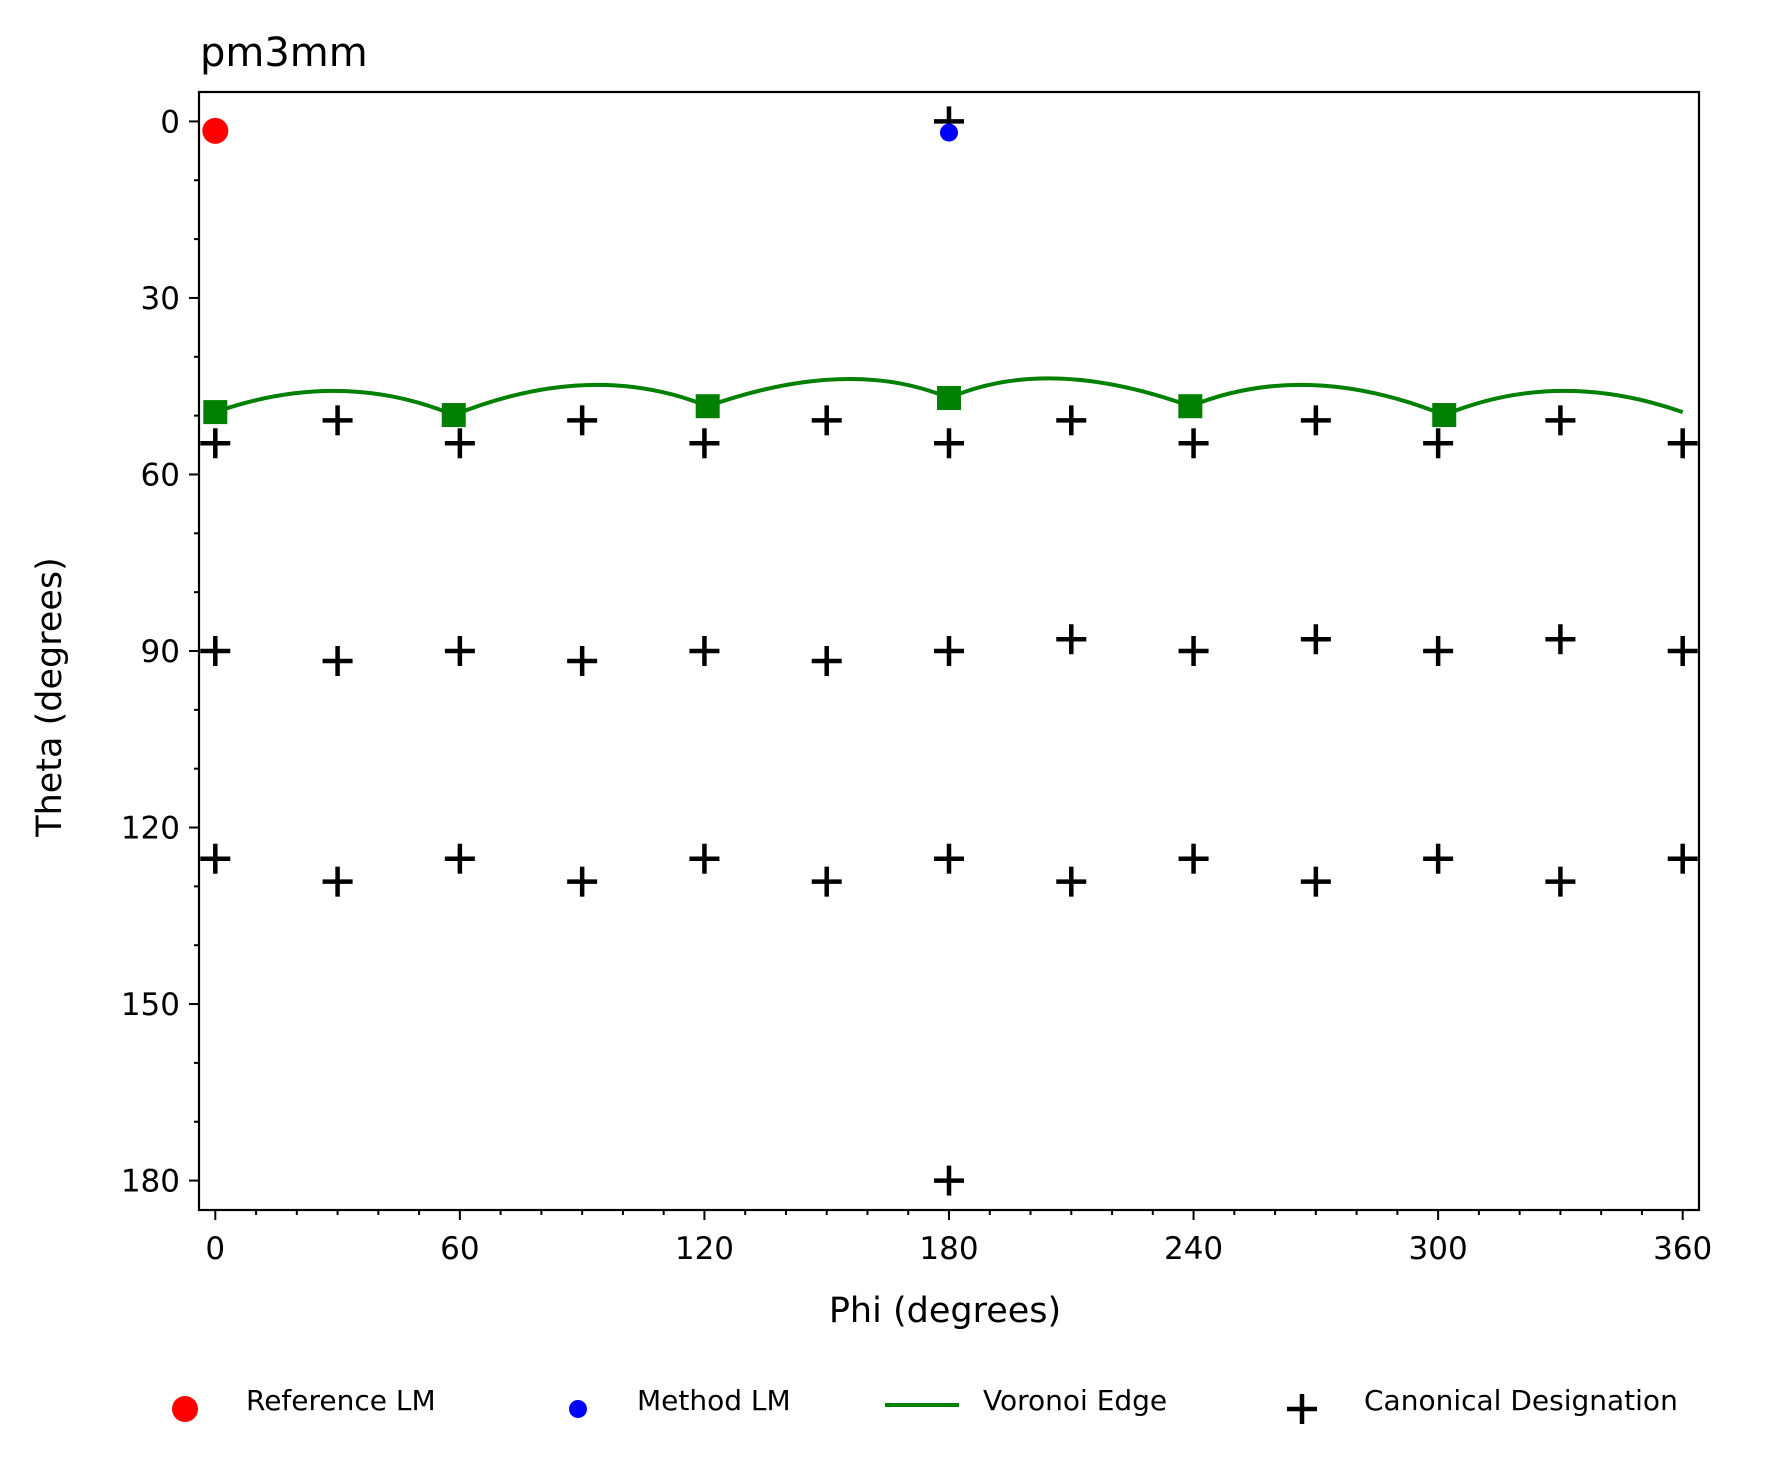 This screenshot has height=1457, width=1775. Describe the element at coordinates (50, 697) in the screenshot. I see `y-axis-title: Theta (degrees)` at that location.